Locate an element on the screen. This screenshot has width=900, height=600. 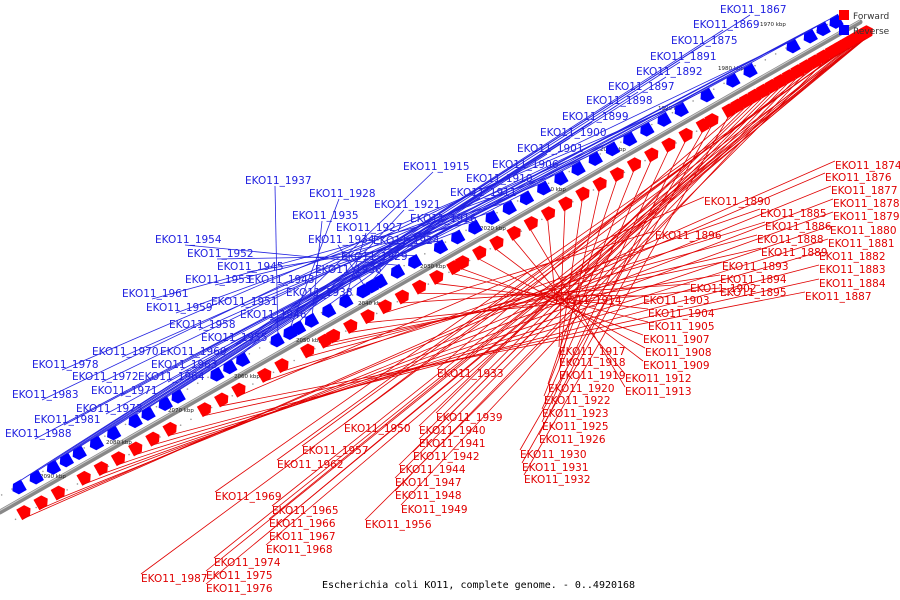
forward-gene-label: EKO11_1917 is located at coordinates (592, 352).